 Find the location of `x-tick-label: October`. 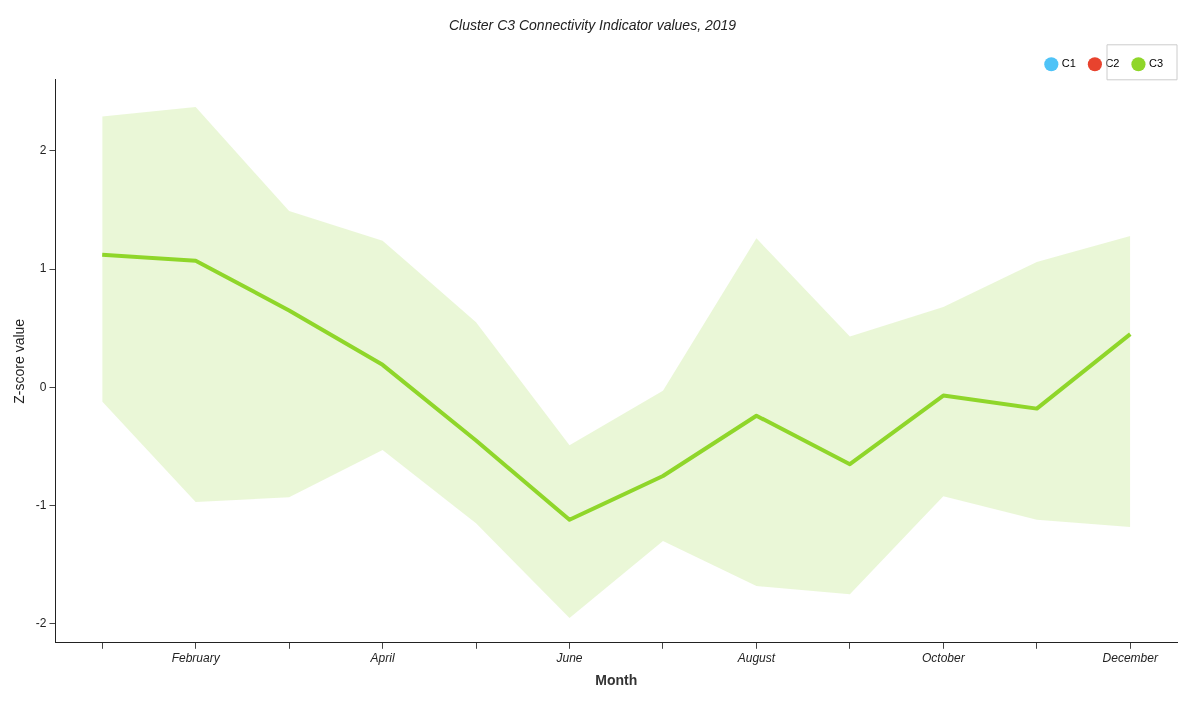

x-tick-label: October is located at coordinates (944, 658).